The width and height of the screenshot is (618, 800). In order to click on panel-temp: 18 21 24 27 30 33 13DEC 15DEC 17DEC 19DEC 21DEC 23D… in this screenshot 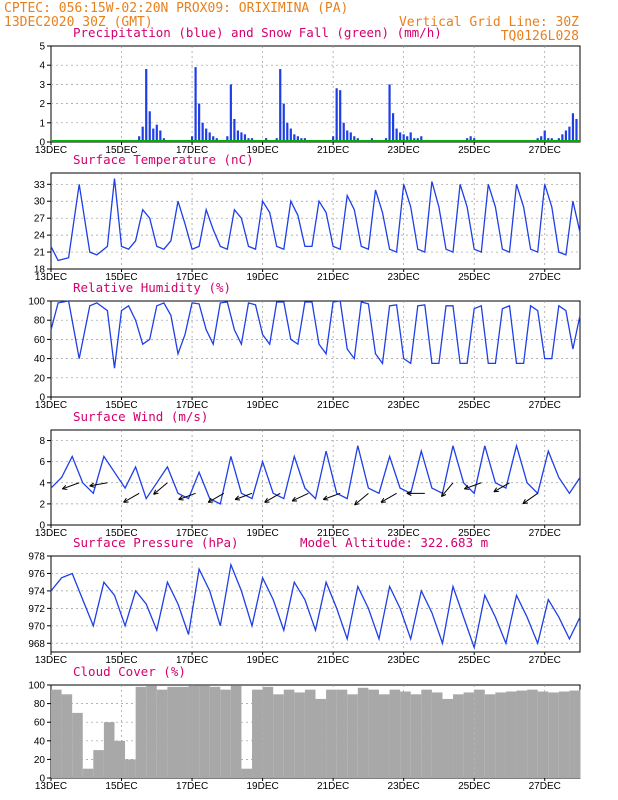, I will do `click(307, 217)`.